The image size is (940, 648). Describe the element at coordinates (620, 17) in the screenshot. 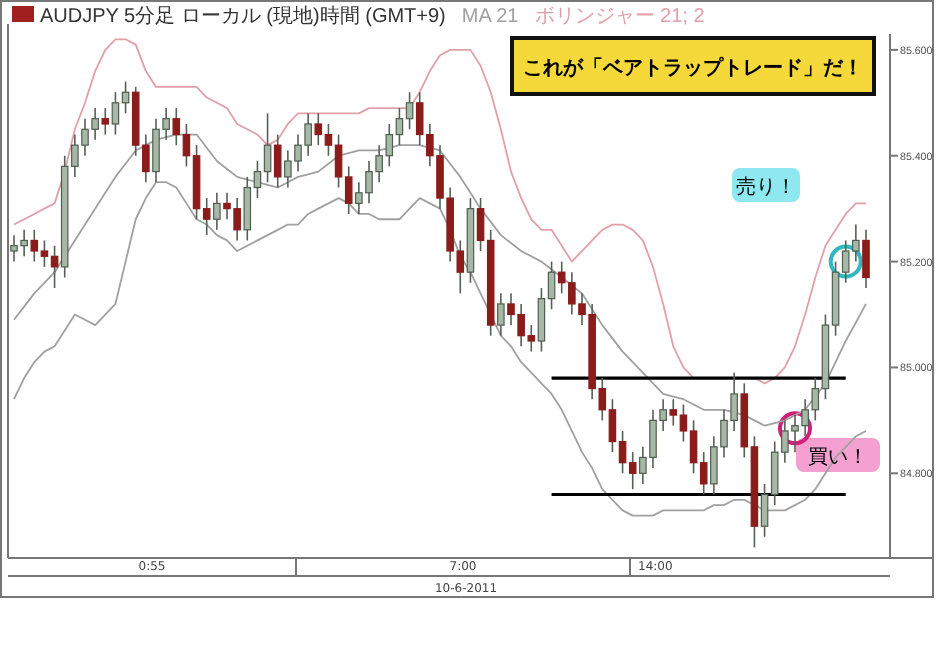

I see `text: ボリンジャー 21; 2` at that location.